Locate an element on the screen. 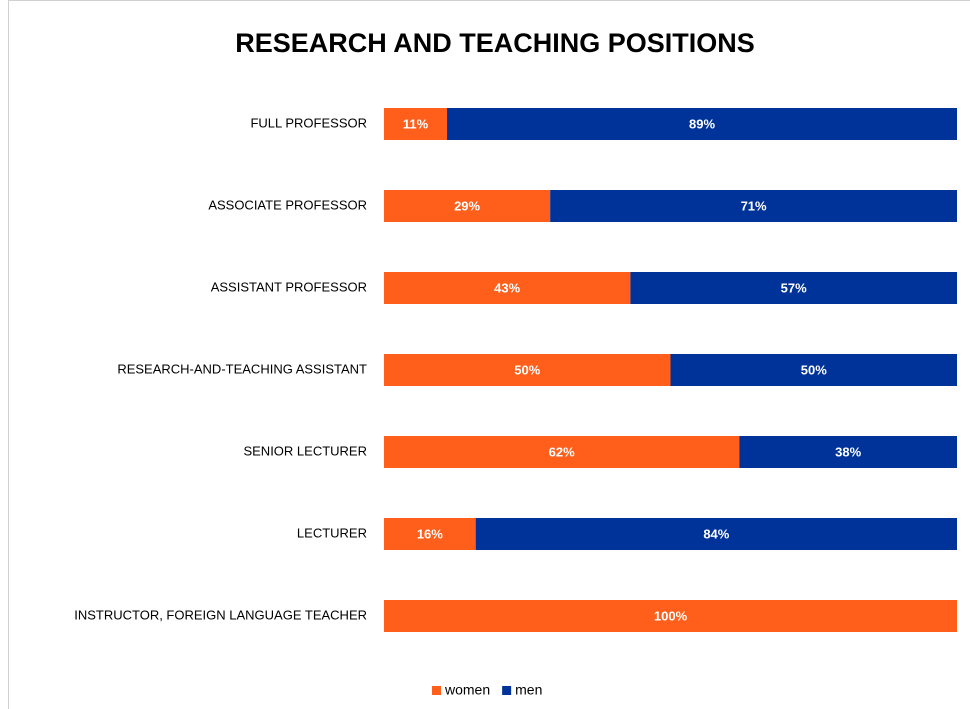 This screenshot has height=709, width=970. value-label: 43% is located at coordinates (507, 287).